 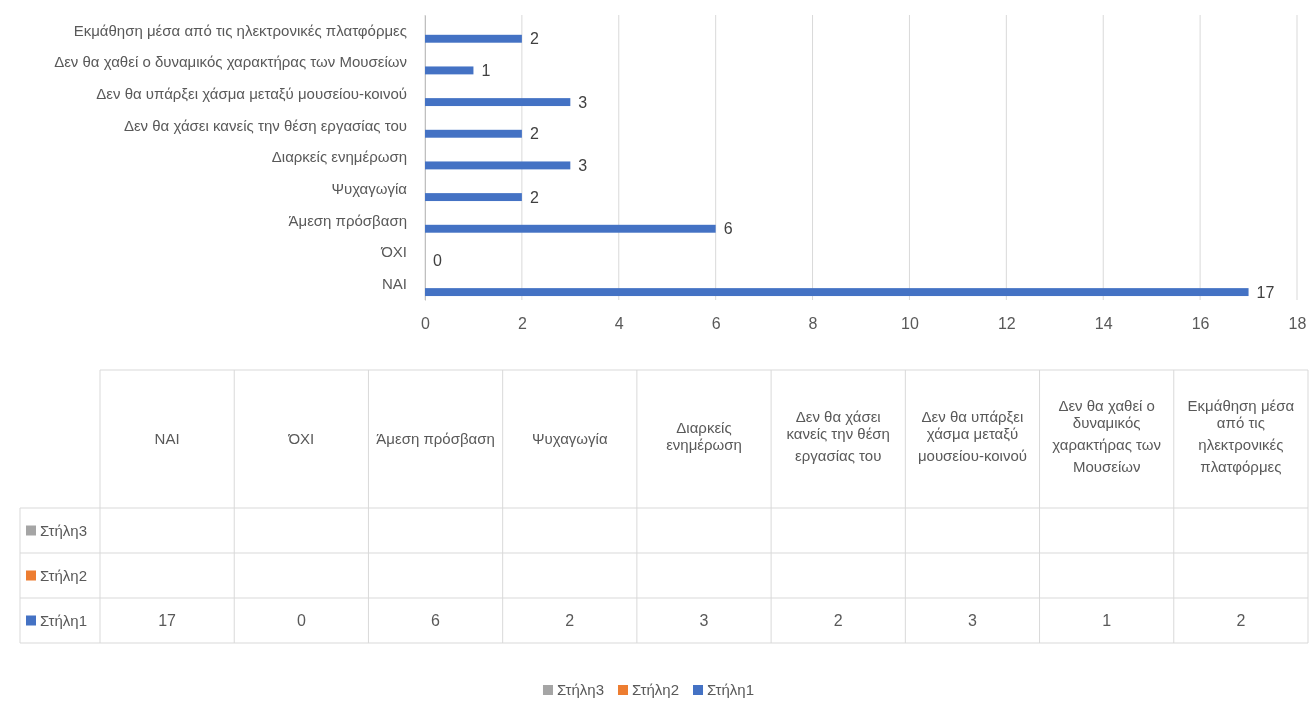 I want to click on y-tick-label: Δεν θα υπάρξει χάσμα μεταξύ μουσείου-κοινού, so click(x=251, y=93).